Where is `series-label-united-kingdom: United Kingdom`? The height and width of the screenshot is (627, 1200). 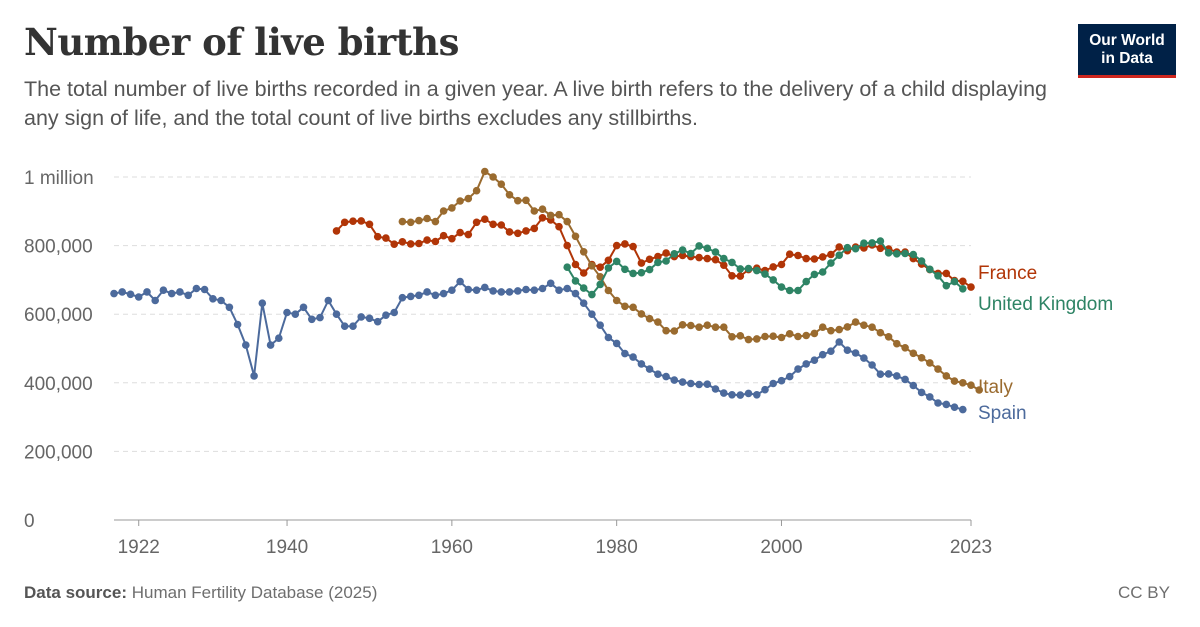
series-label-united-kingdom: United Kingdom is located at coordinates (1045, 304).